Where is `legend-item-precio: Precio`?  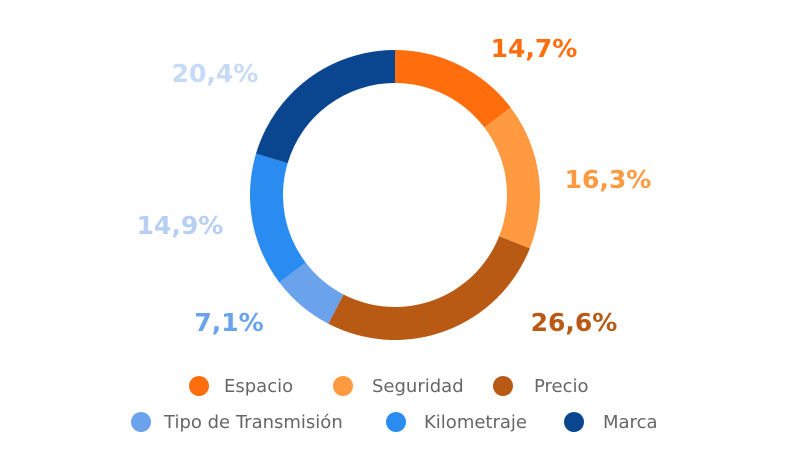
legend-item-precio: Precio is located at coordinates (541, 386).